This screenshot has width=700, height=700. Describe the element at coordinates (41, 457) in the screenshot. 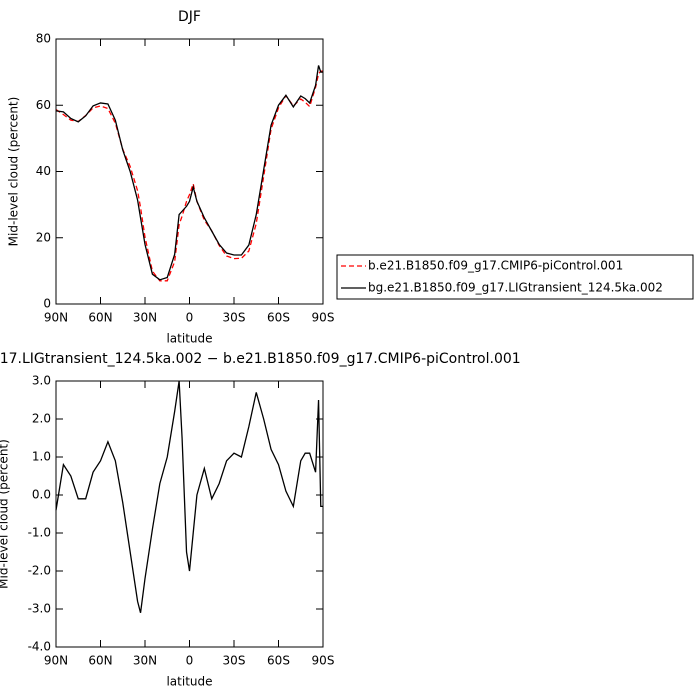

I see `y-tick-label: 1.0` at that location.